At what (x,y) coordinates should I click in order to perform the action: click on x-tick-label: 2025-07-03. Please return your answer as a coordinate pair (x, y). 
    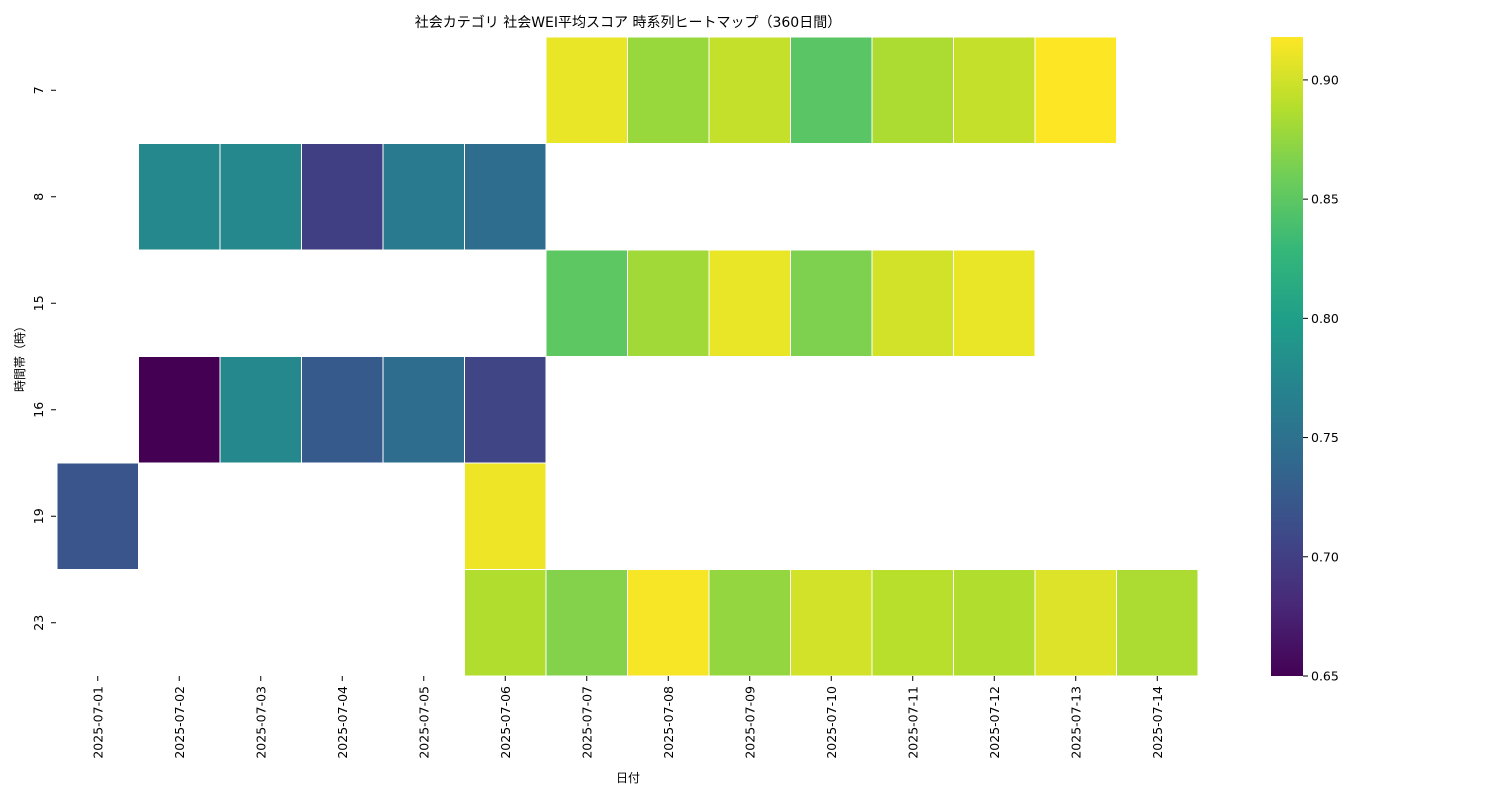
    Looking at the image, I should click on (260, 722).